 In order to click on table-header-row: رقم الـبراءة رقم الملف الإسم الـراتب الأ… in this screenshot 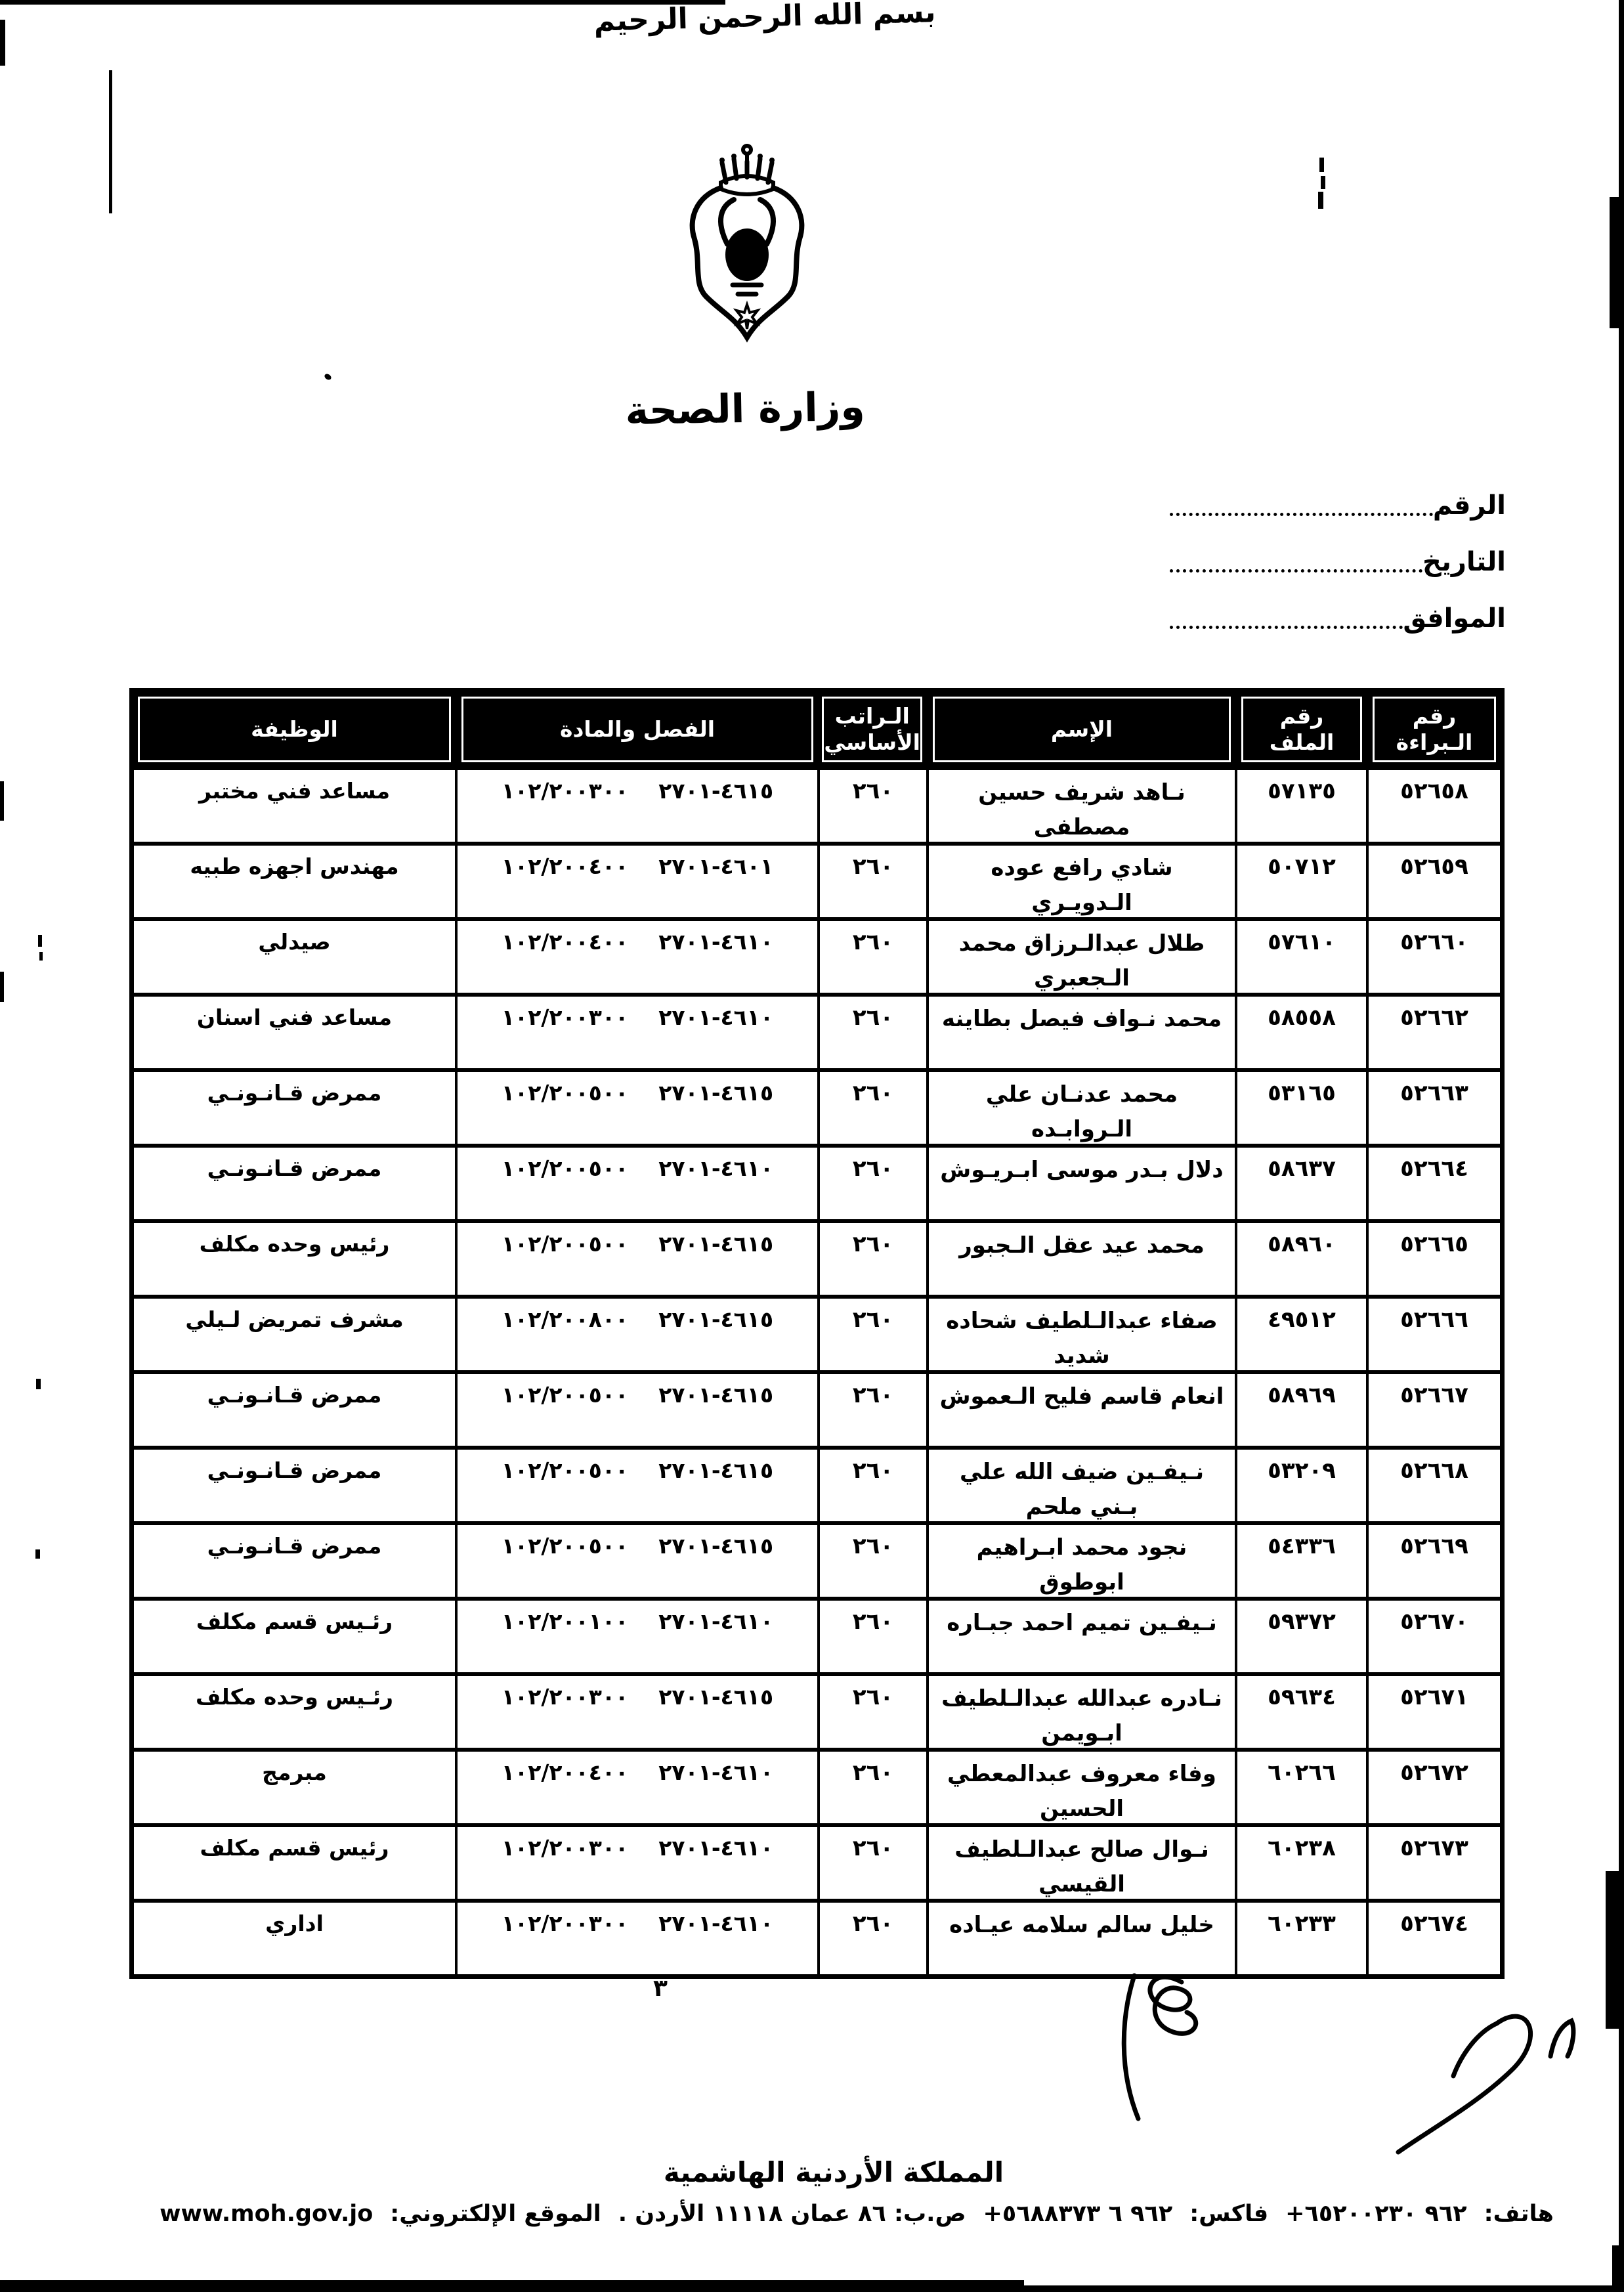, I will do `click(817, 729)`.